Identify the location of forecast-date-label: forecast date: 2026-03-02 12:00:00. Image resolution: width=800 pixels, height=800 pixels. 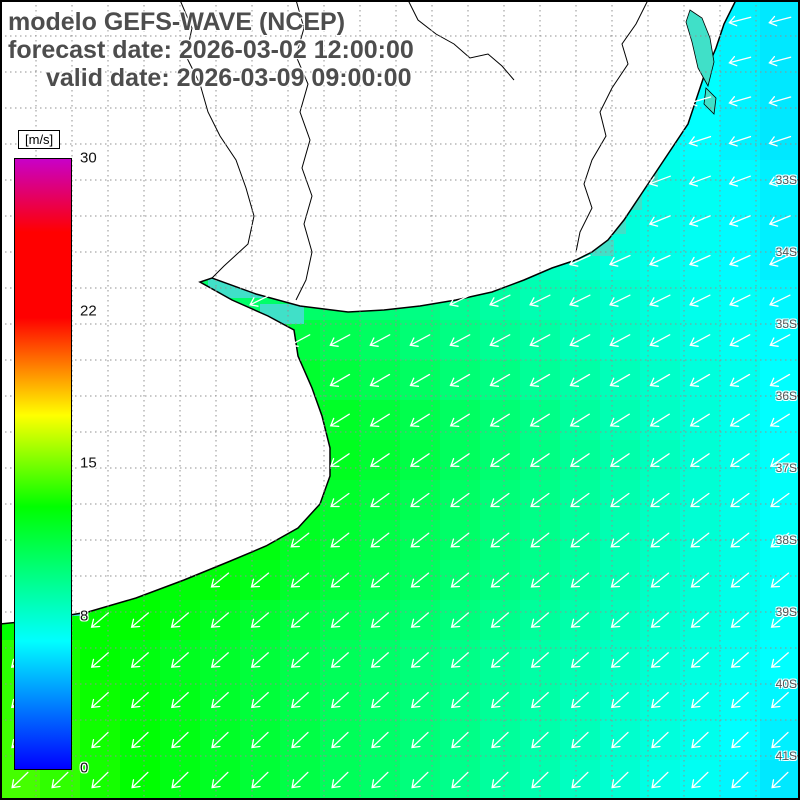
(211, 50).